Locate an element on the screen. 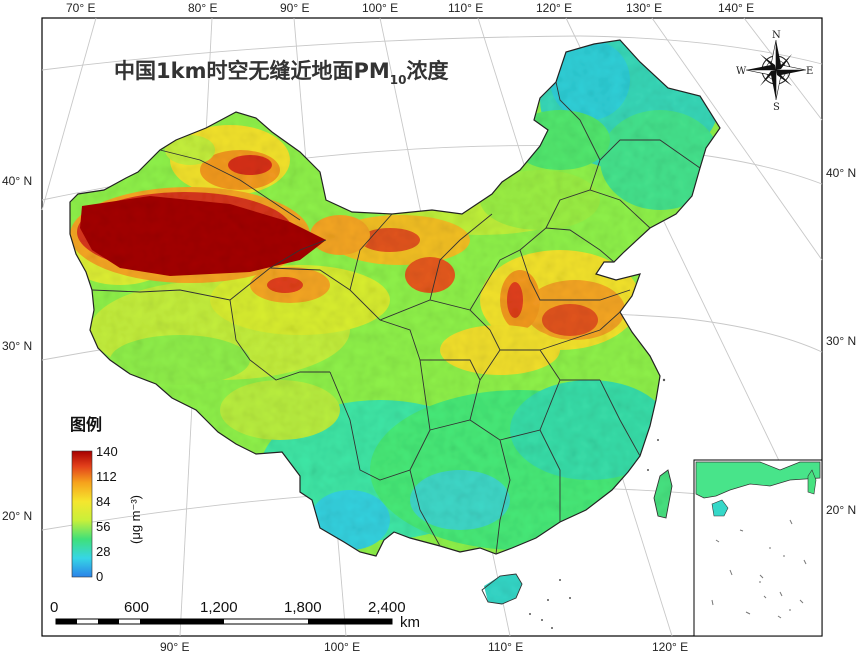  lon-label-top: 90° E is located at coordinates (294, 8).